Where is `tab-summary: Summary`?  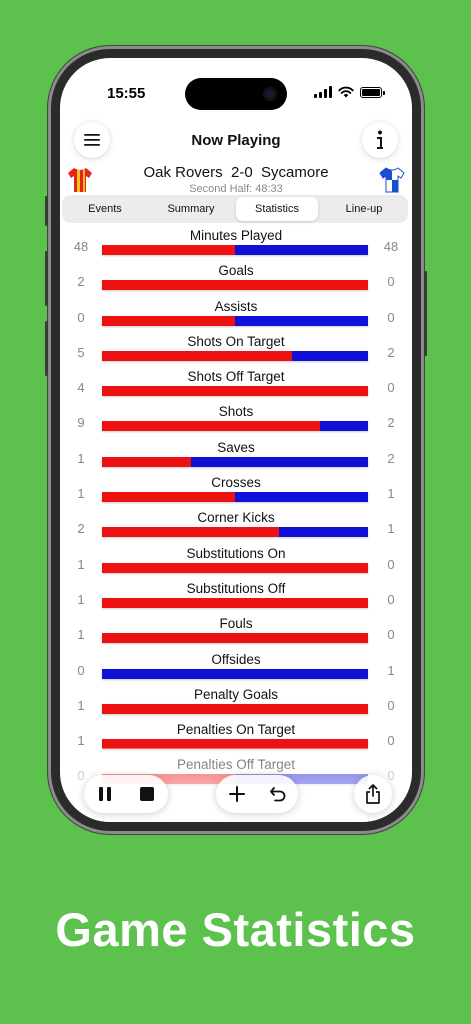 tab-summary: Summary is located at coordinates (191, 209).